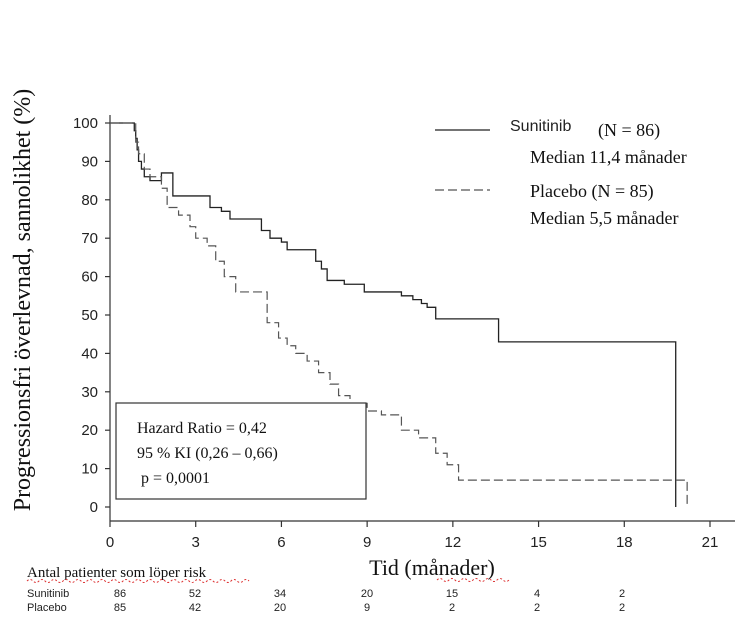  I want to click on y-tick-label: 20, so click(89, 430).